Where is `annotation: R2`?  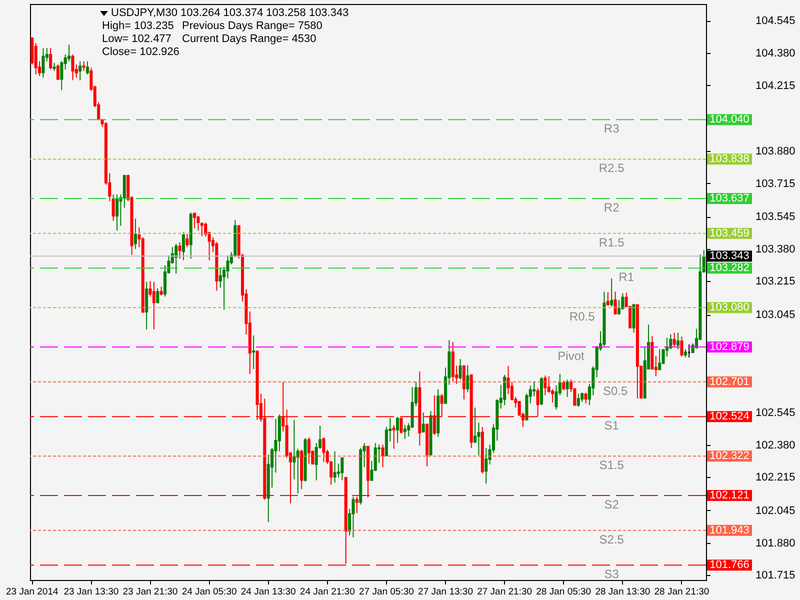
annotation: R2 is located at coordinates (612, 207).